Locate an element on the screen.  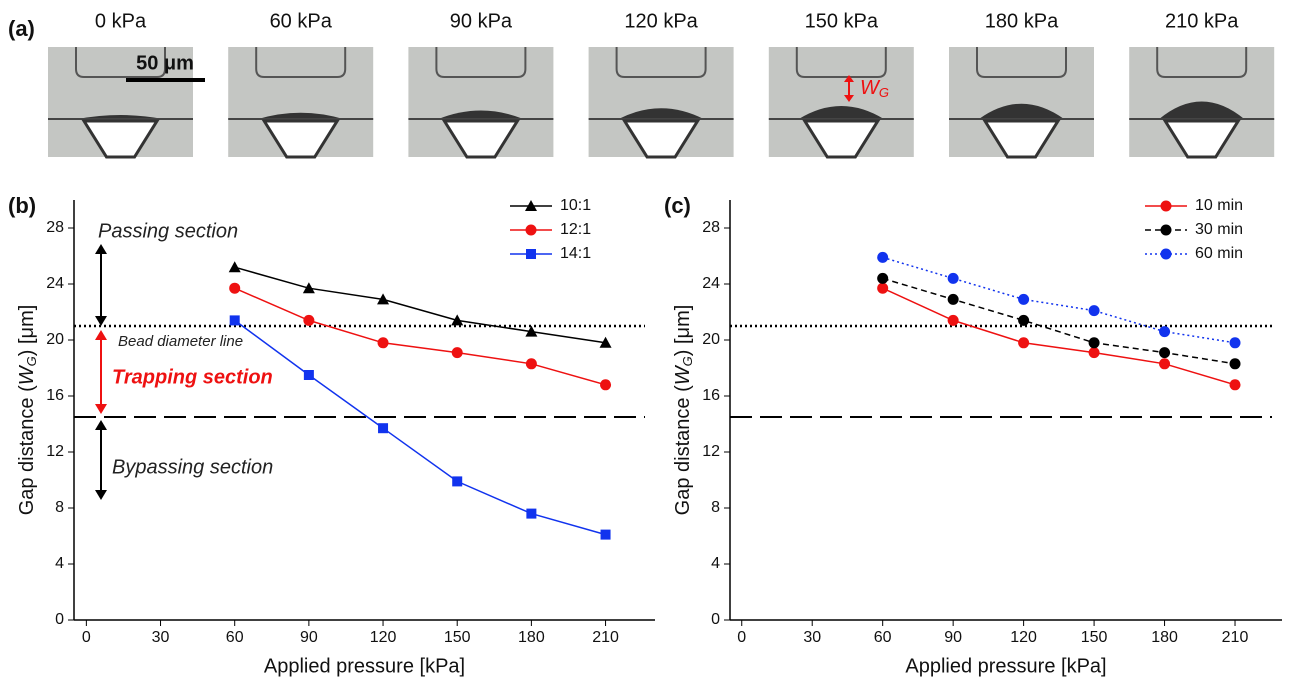
x-tick-label: 180 is located at coordinates (531, 637).